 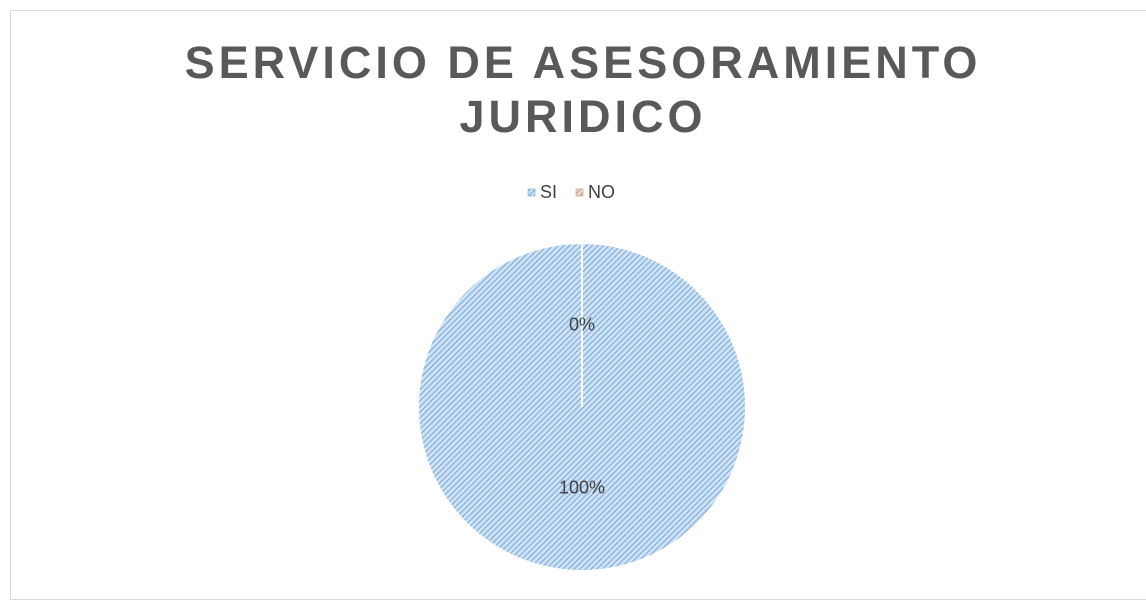 I want to click on legend-label: NO, so click(x=601, y=192).